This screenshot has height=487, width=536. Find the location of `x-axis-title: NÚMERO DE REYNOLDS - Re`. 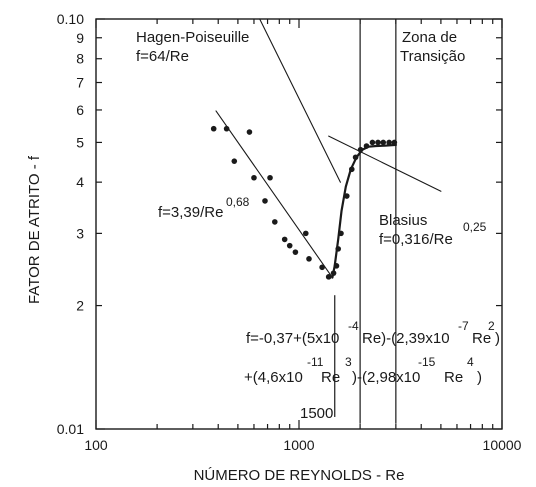

x-axis-title: NÚMERO DE REYNOLDS - Re is located at coordinates (299, 475).